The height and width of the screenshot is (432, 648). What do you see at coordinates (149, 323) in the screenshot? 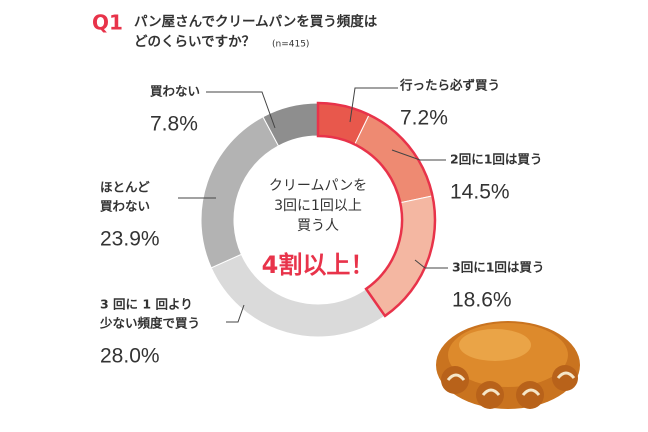
I see `category-label: 少ない頻度で買う` at bounding box center [149, 323].